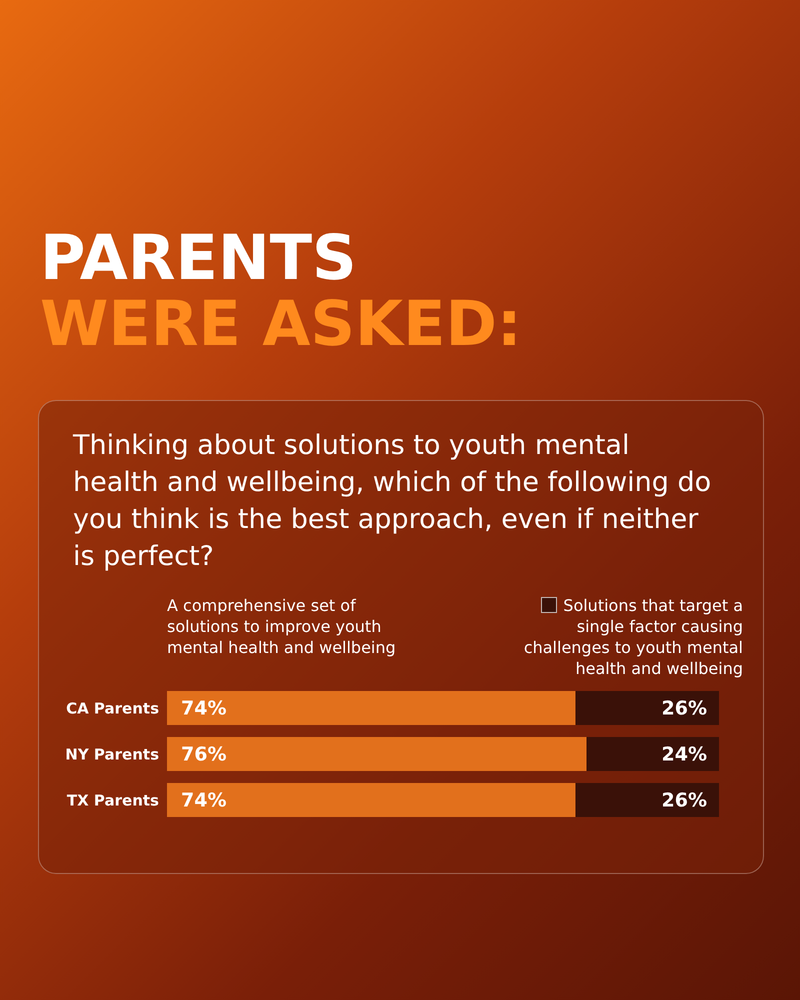 This screenshot has width=800, height=1000. What do you see at coordinates (112, 754) in the screenshot?
I see `y-tick-label: NY Parents` at bounding box center [112, 754].